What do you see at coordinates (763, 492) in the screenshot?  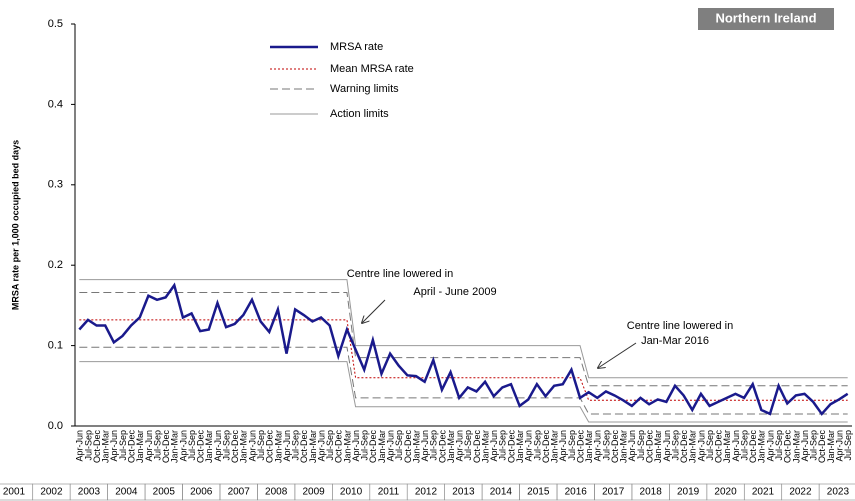 I see `year-label: 2021` at bounding box center [763, 492].